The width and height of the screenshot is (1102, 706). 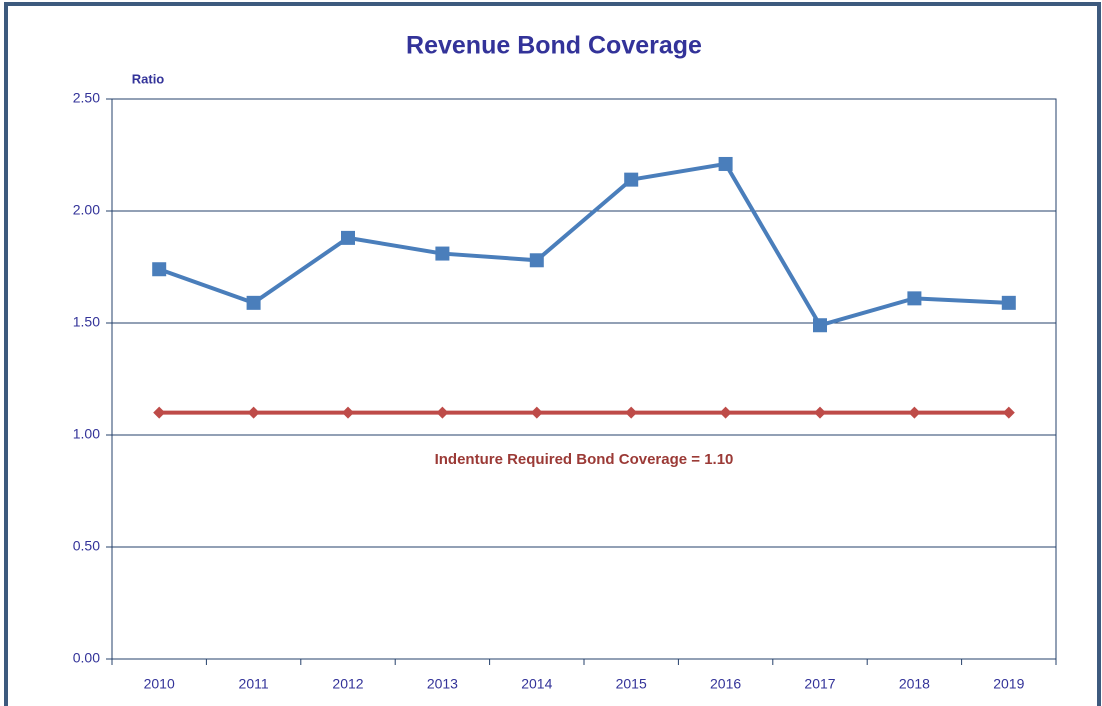 What do you see at coordinates (86, 546) in the screenshot?
I see `y-tick-label: 0.50` at bounding box center [86, 546].